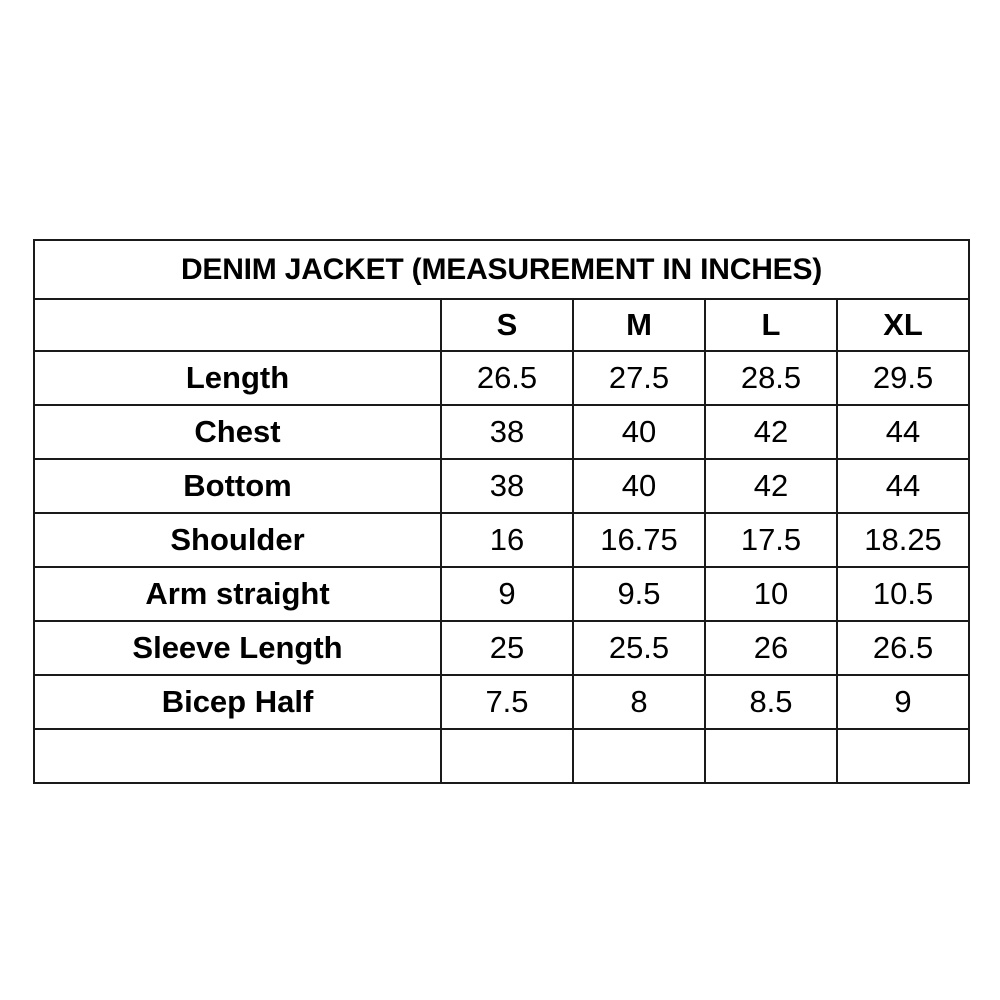 The height and width of the screenshot is (1000, 1000). I want to click on cell-shoulder-l: 17.5, so click(771, 540).